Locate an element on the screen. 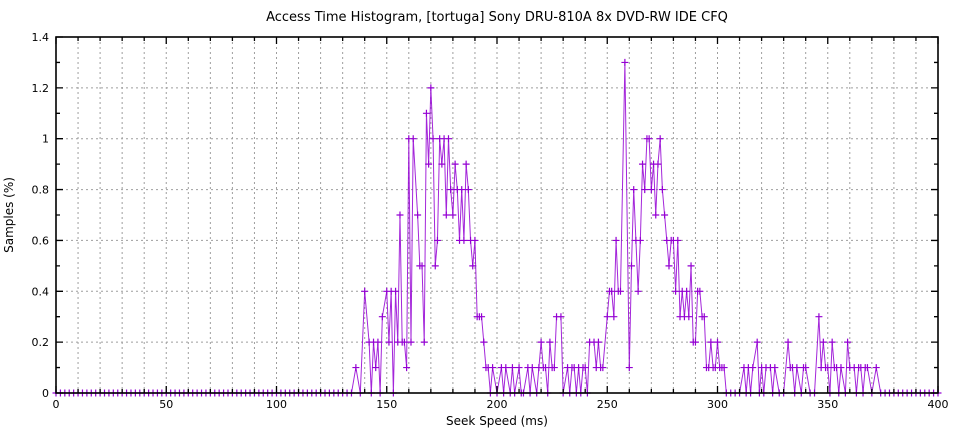  y-tick-label: 1.4 is located at coordinates (41, 37).